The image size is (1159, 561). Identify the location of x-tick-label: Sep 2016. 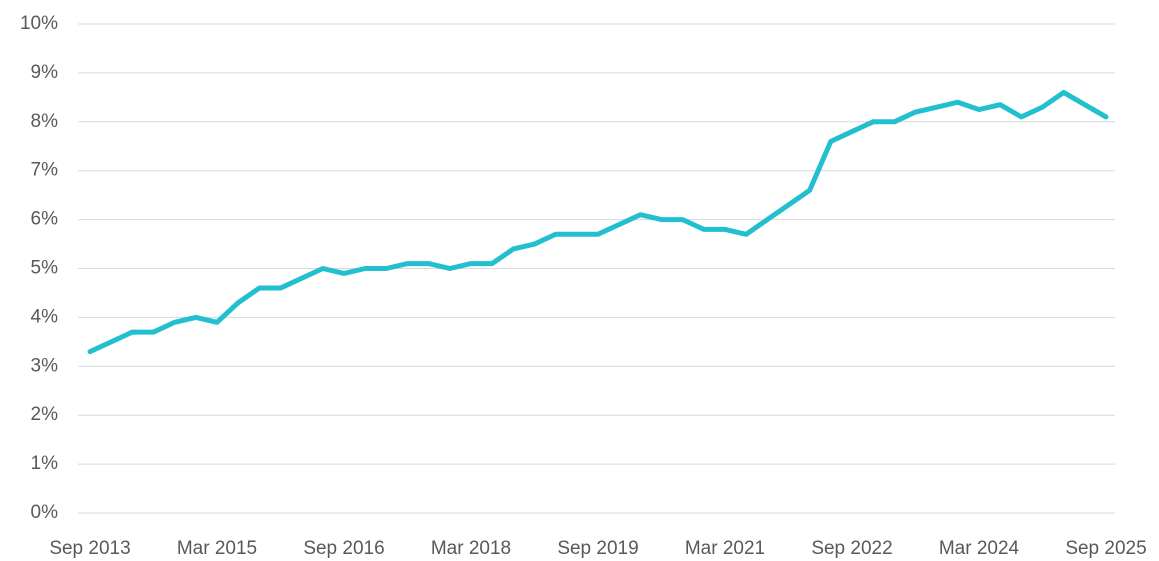
(343, 548).